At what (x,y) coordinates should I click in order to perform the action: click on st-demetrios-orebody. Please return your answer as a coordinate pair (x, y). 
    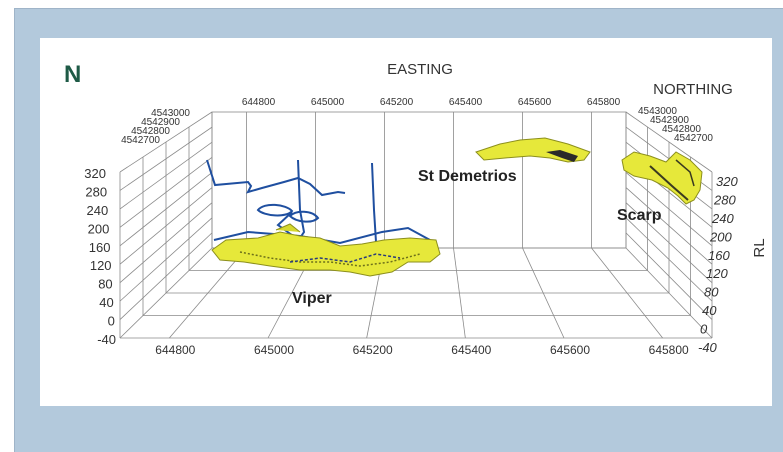
    Looking at the image, I should click on (533, 150).